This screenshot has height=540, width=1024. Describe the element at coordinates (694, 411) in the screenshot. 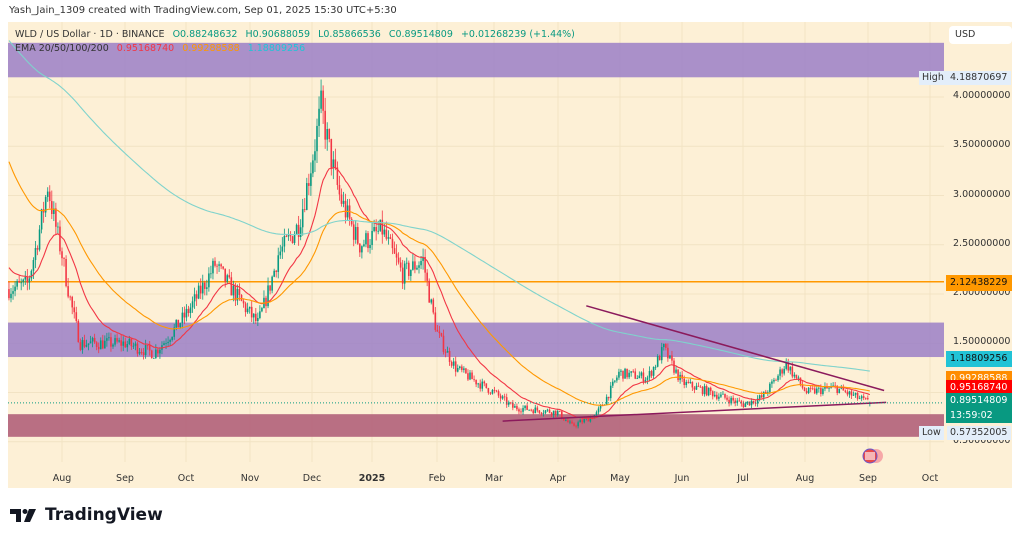

I see `triangle-trendline` at that location.